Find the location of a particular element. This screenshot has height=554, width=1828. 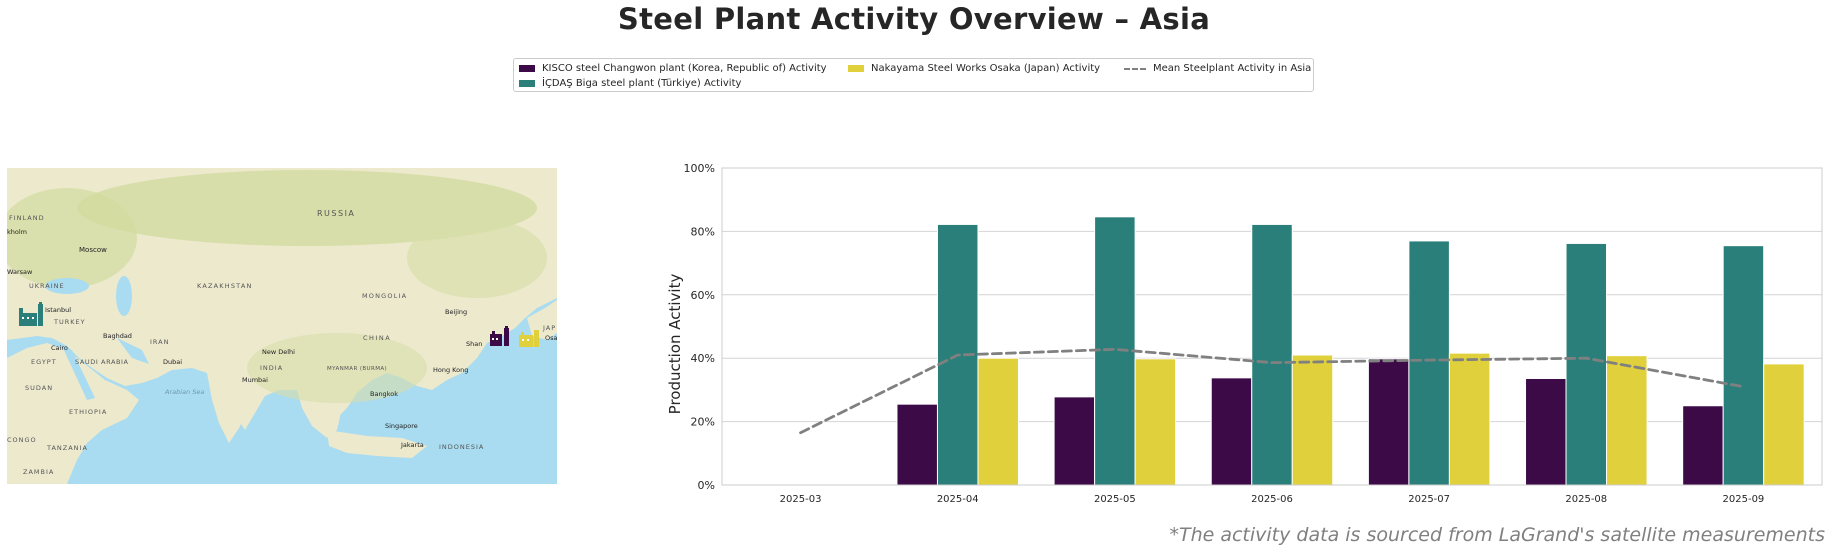

mean-activity-line is located at coordinates (1272, 391).